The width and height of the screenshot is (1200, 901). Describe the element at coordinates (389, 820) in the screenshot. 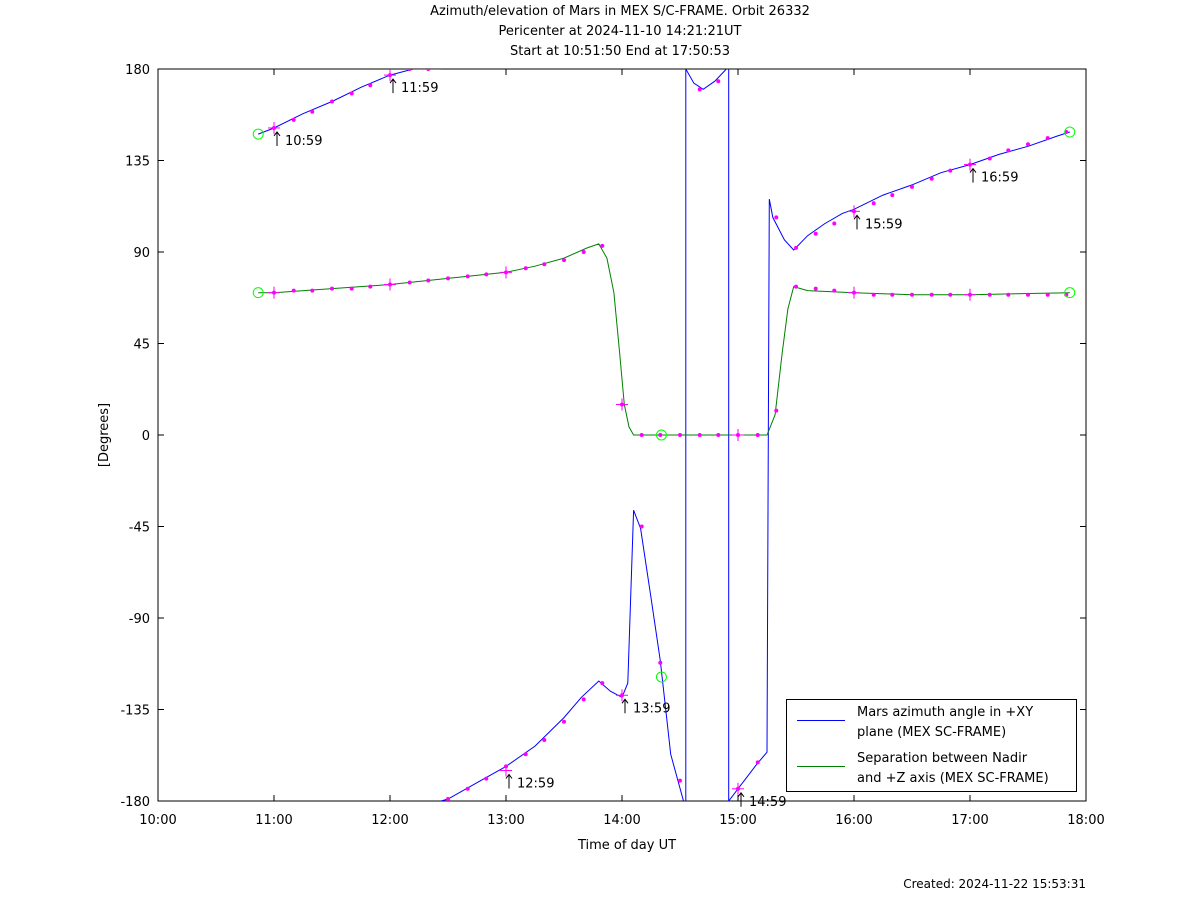

I see `x-tick-label: 12:00` at that location.